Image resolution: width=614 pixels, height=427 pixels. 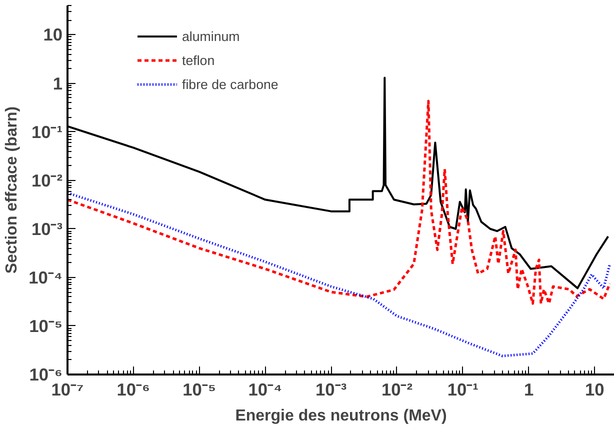 What do you see at coordinates (53, 34) in the screenshot?
I see `y-tick-label: 10` at bounding box center [53, 34].